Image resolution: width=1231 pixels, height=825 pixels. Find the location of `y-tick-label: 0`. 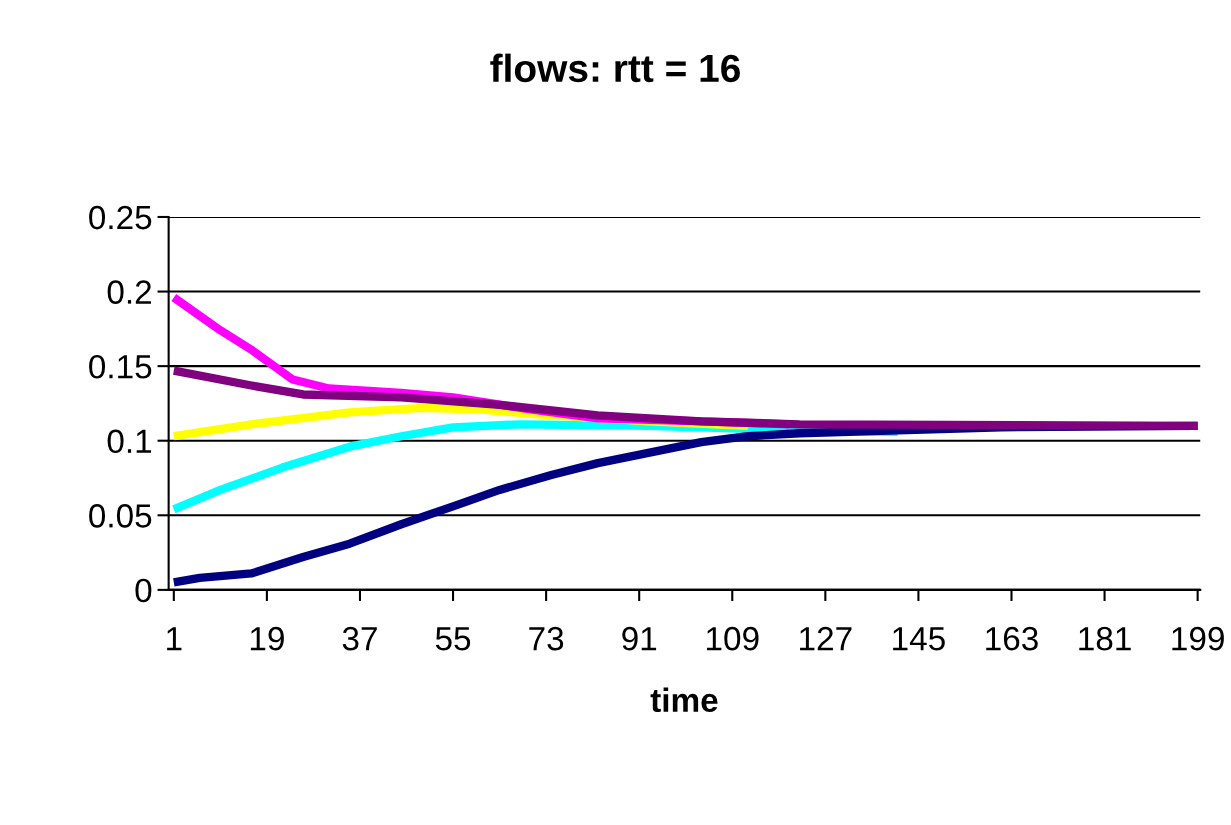

y-tick-label: 0 is located at coordinates (143, 590).